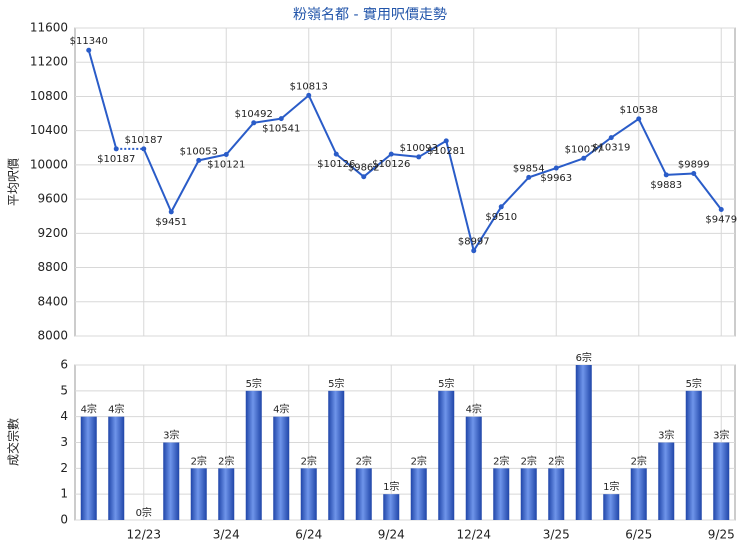  What do you see at coordinates (143, 535) in the screenshot?
I see `x-tick-label: 12/23` at bounding box center [143, 535].